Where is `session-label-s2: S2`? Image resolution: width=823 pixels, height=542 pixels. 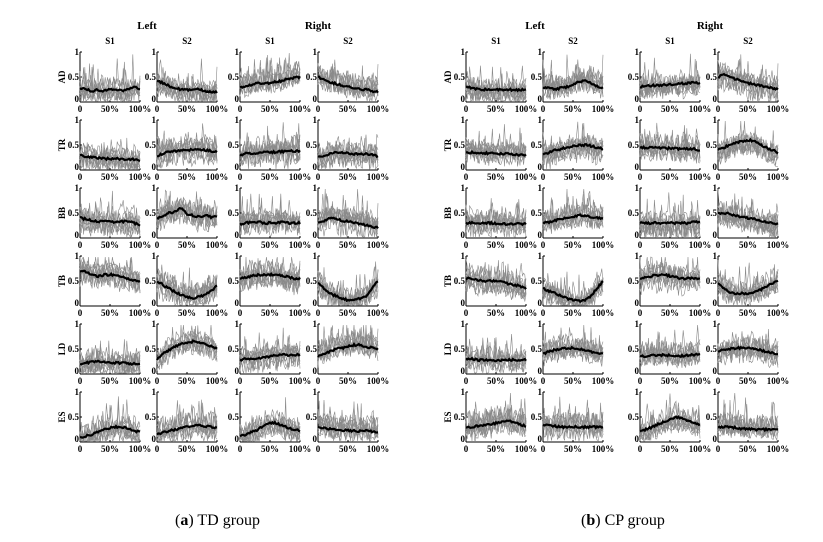 session-label-s2: S2 is located at coordinates (187, 41).